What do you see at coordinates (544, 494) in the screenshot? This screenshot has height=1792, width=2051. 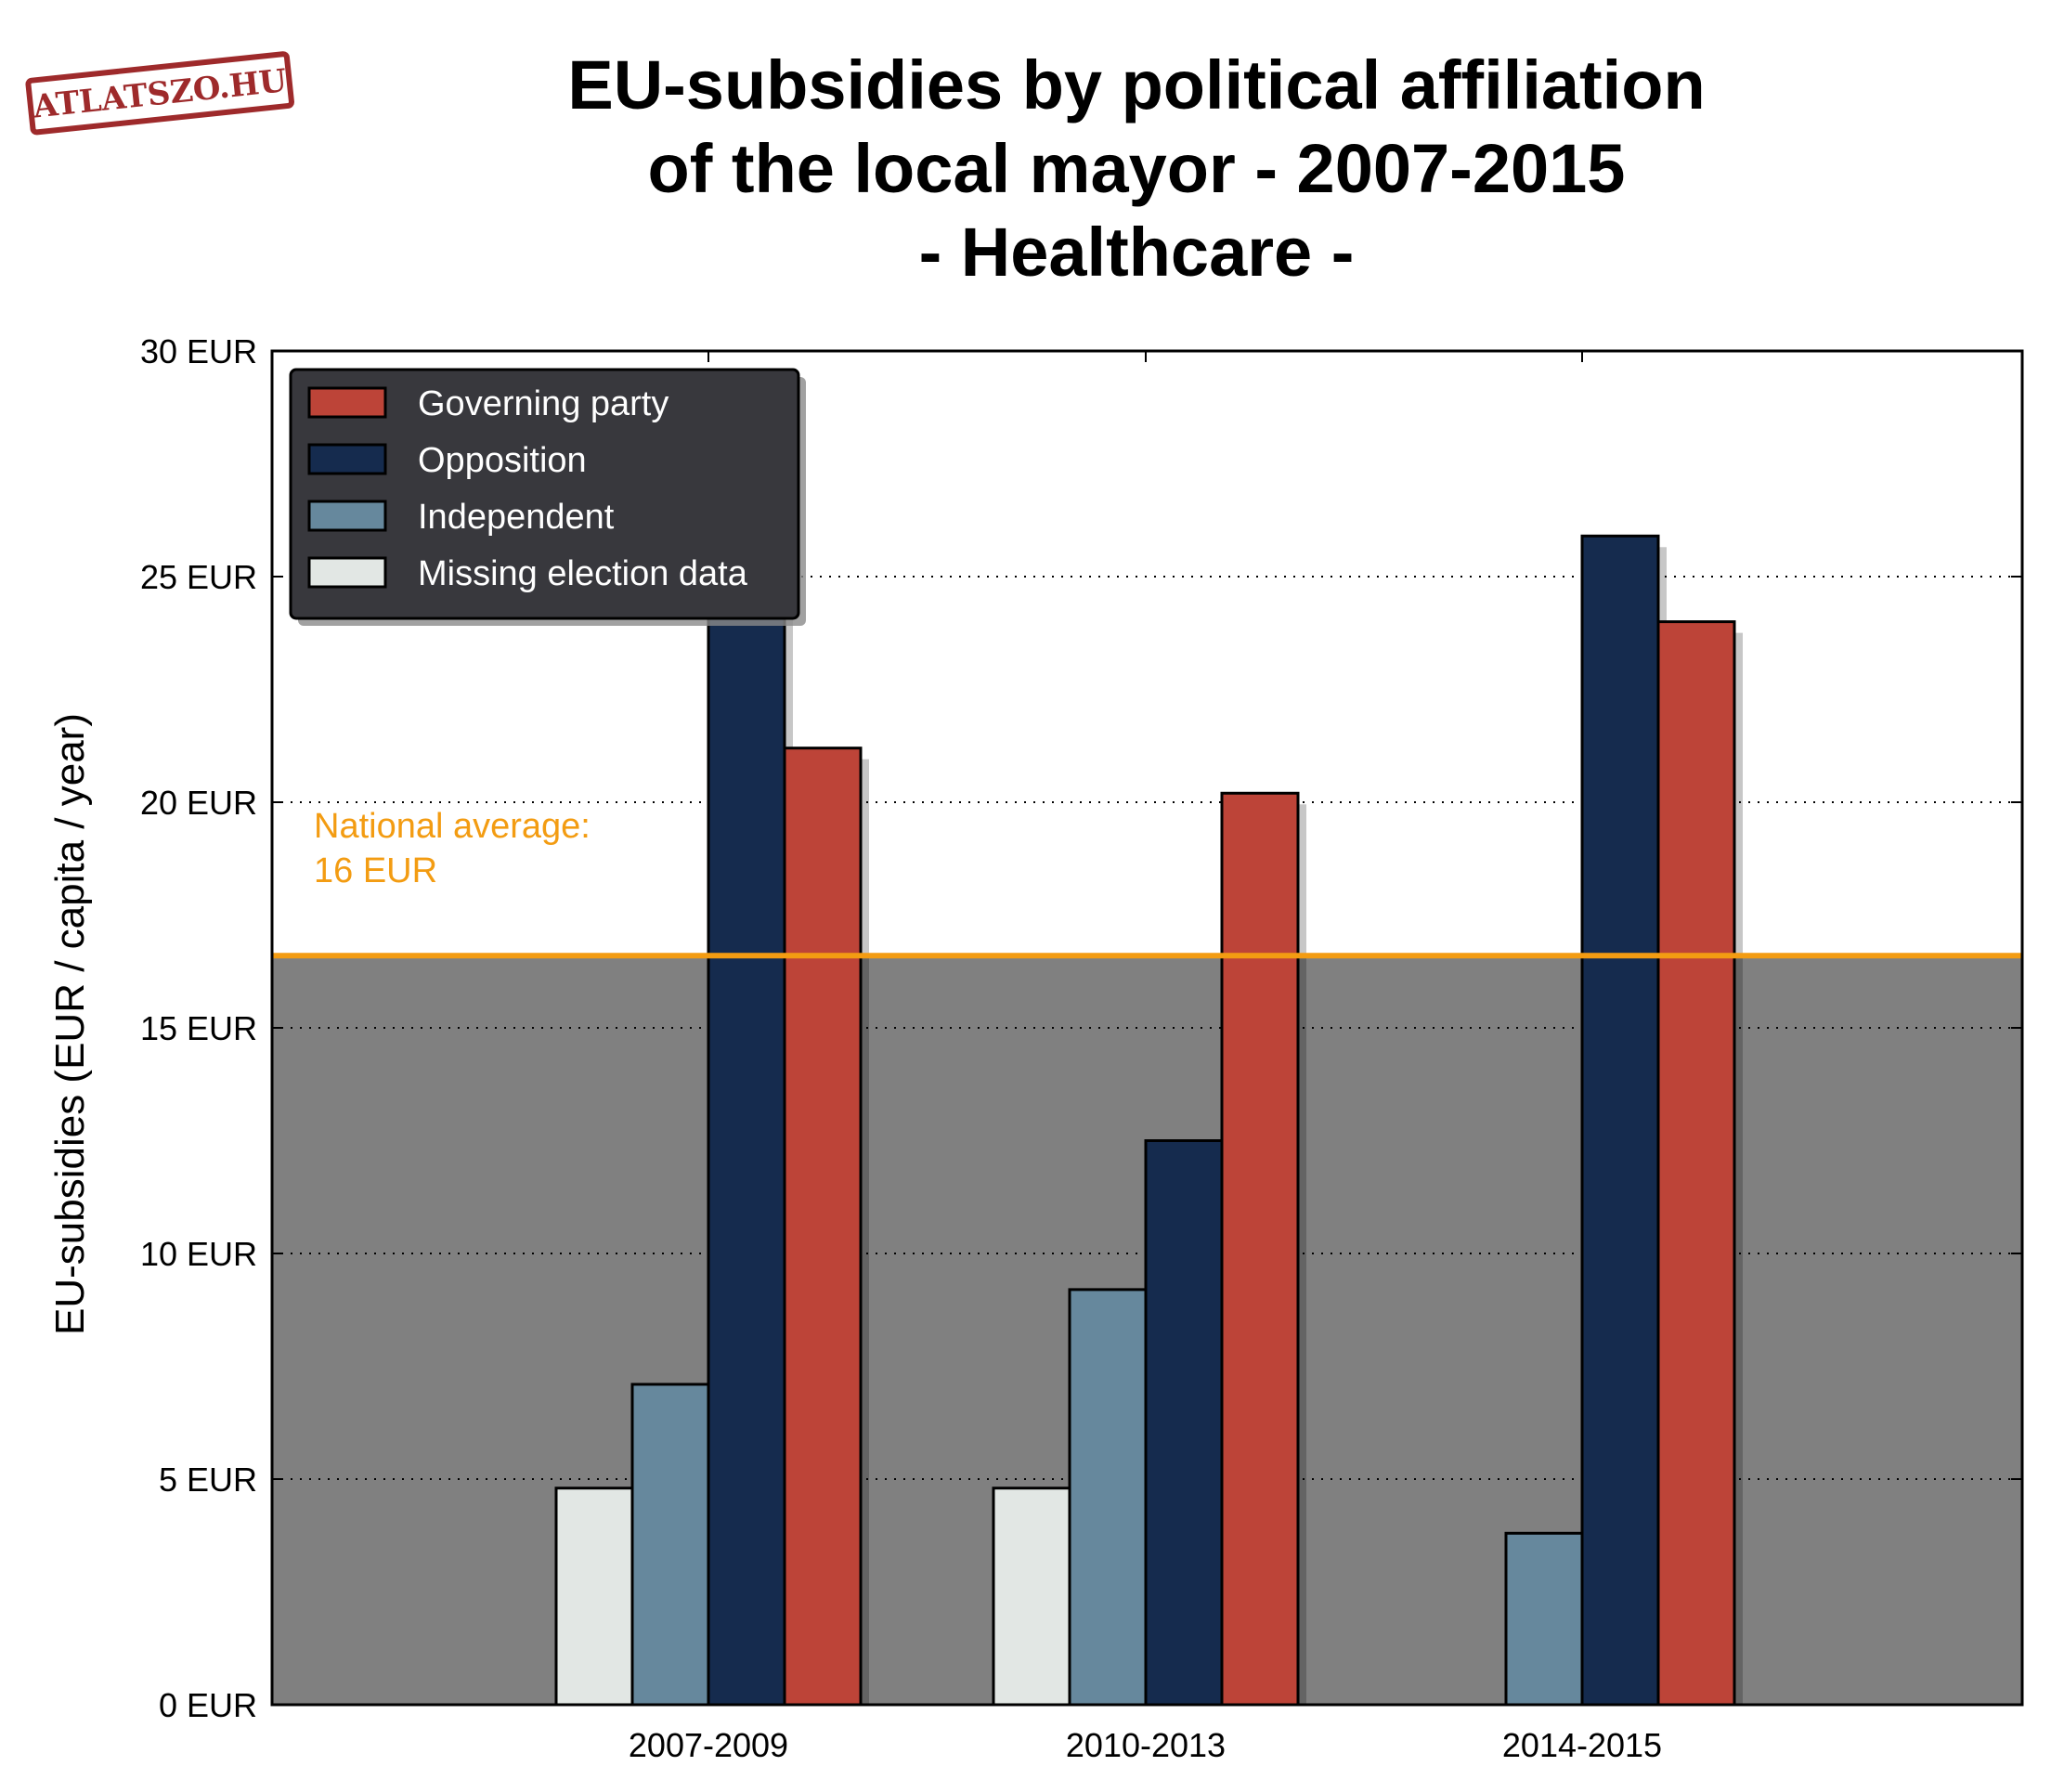 I see `legend-box` at bounding box center [544, 494].